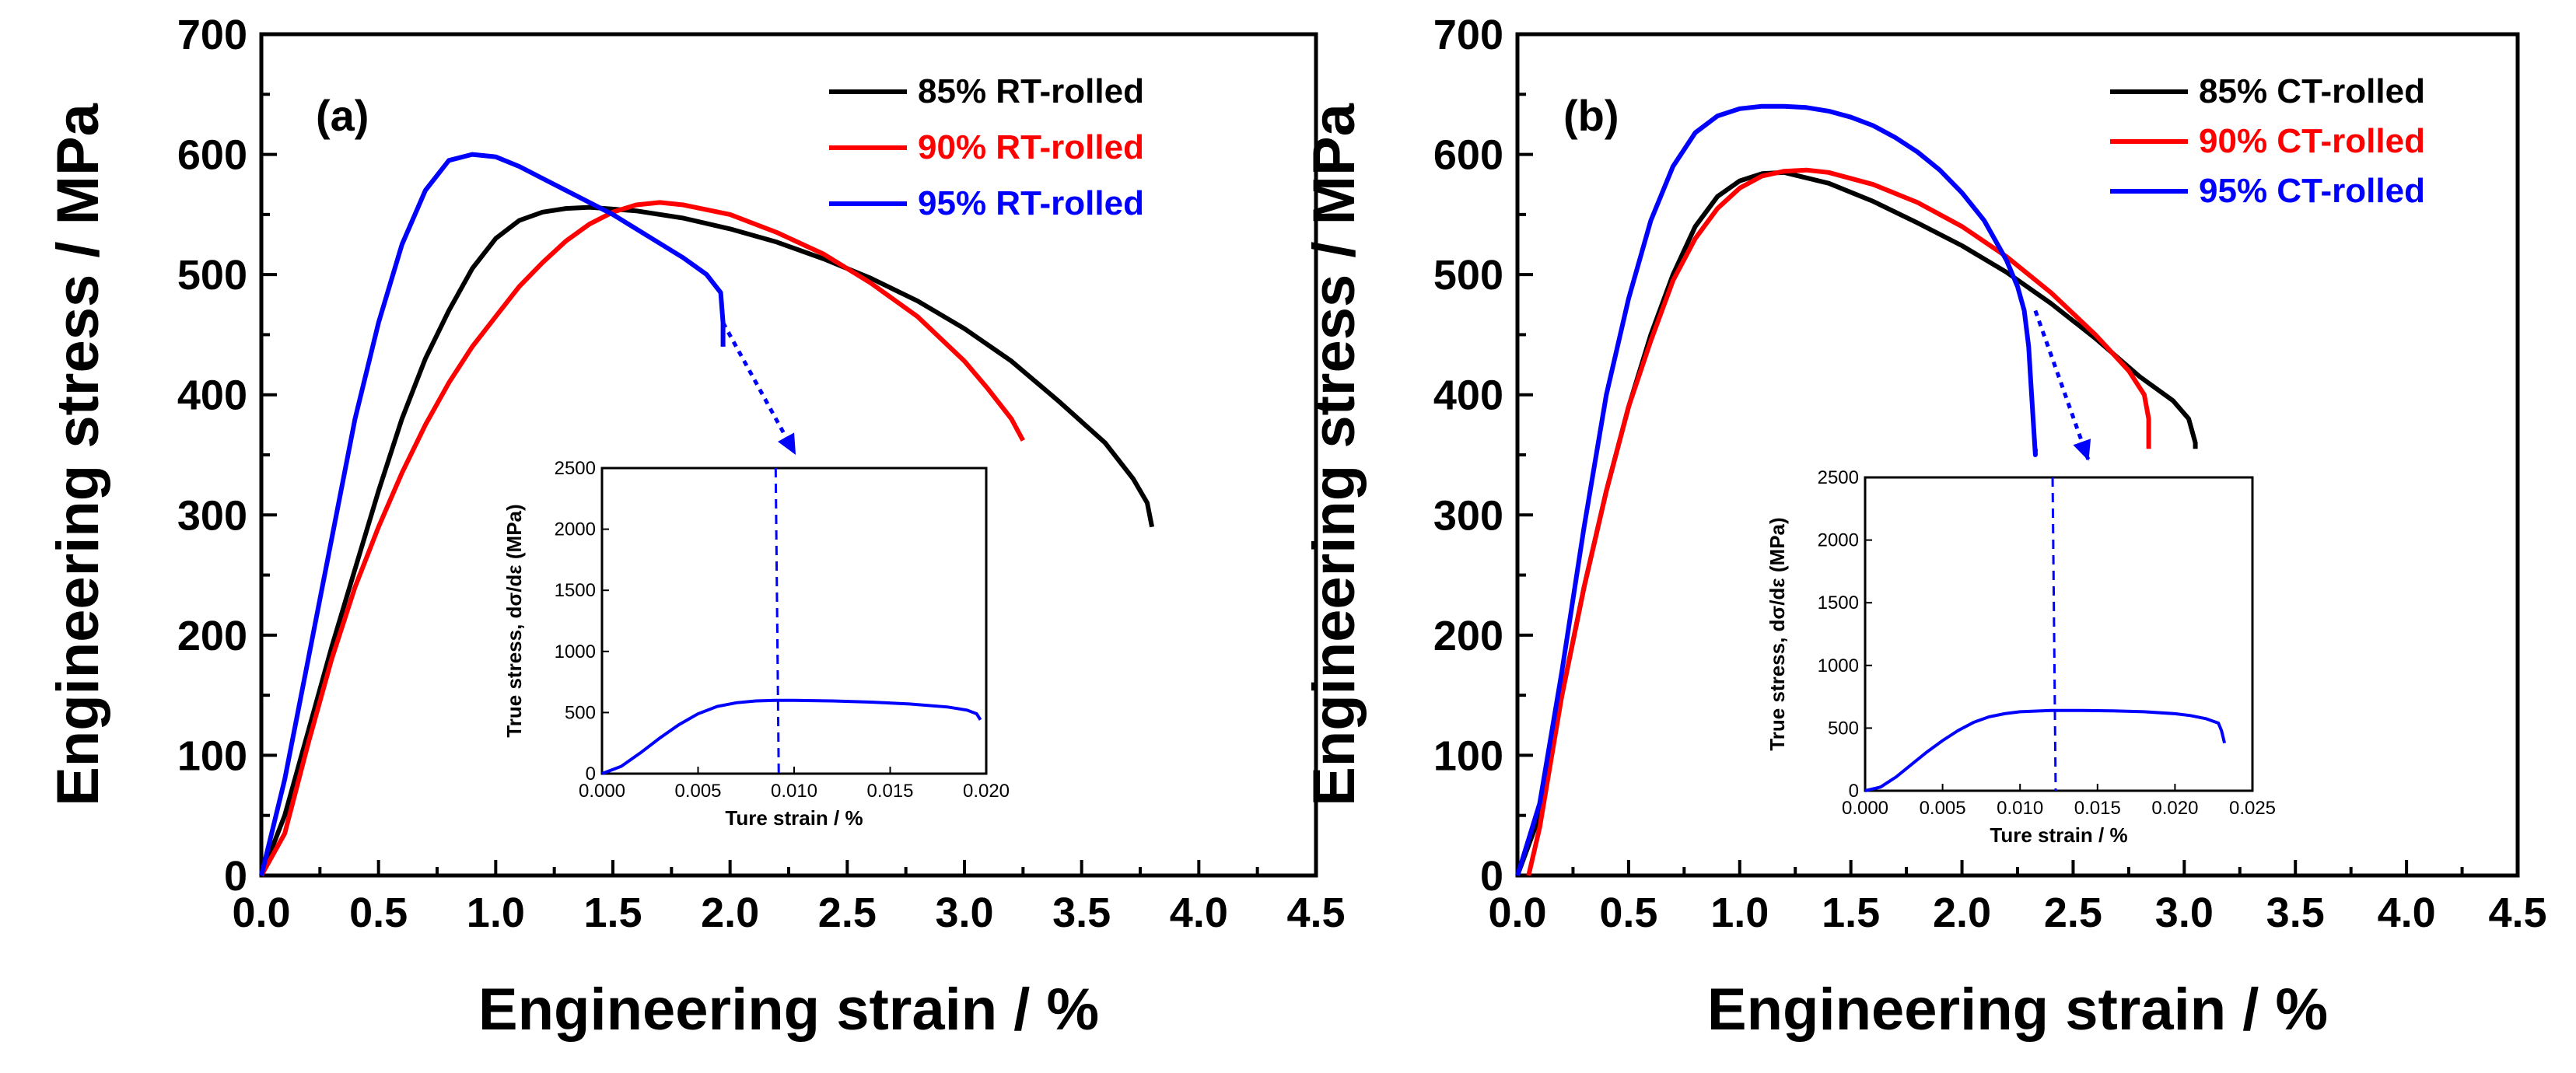 This screenshot has width=2576, height=1073. What do you see at coordinates (1031, 147) in the screenshot?
I see `legend-label-1: 90% RT-rolled` at bounding box center [1031, 147].